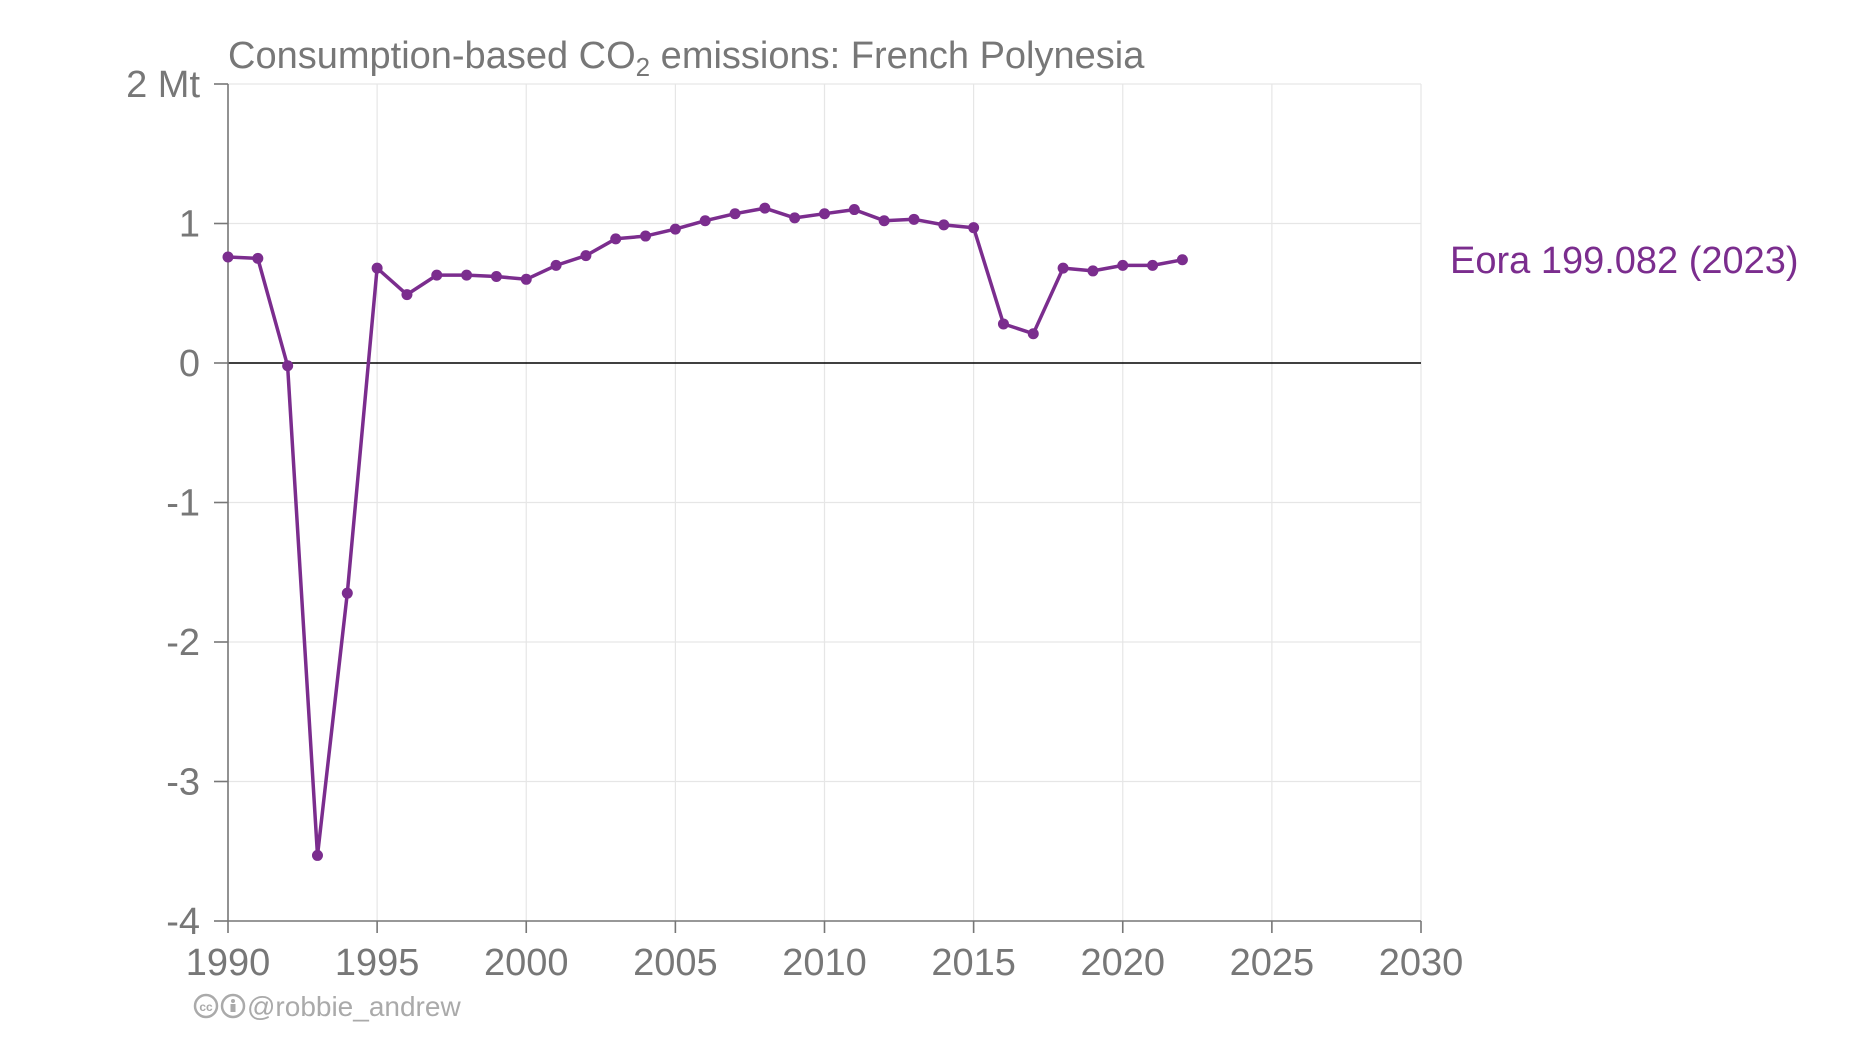 This screenshot has width=1852, height=1042. What do you see at coordinates (189, 364) in the screenshot?
I see `y-tick-label: 0` at bounding box center [189, 364].